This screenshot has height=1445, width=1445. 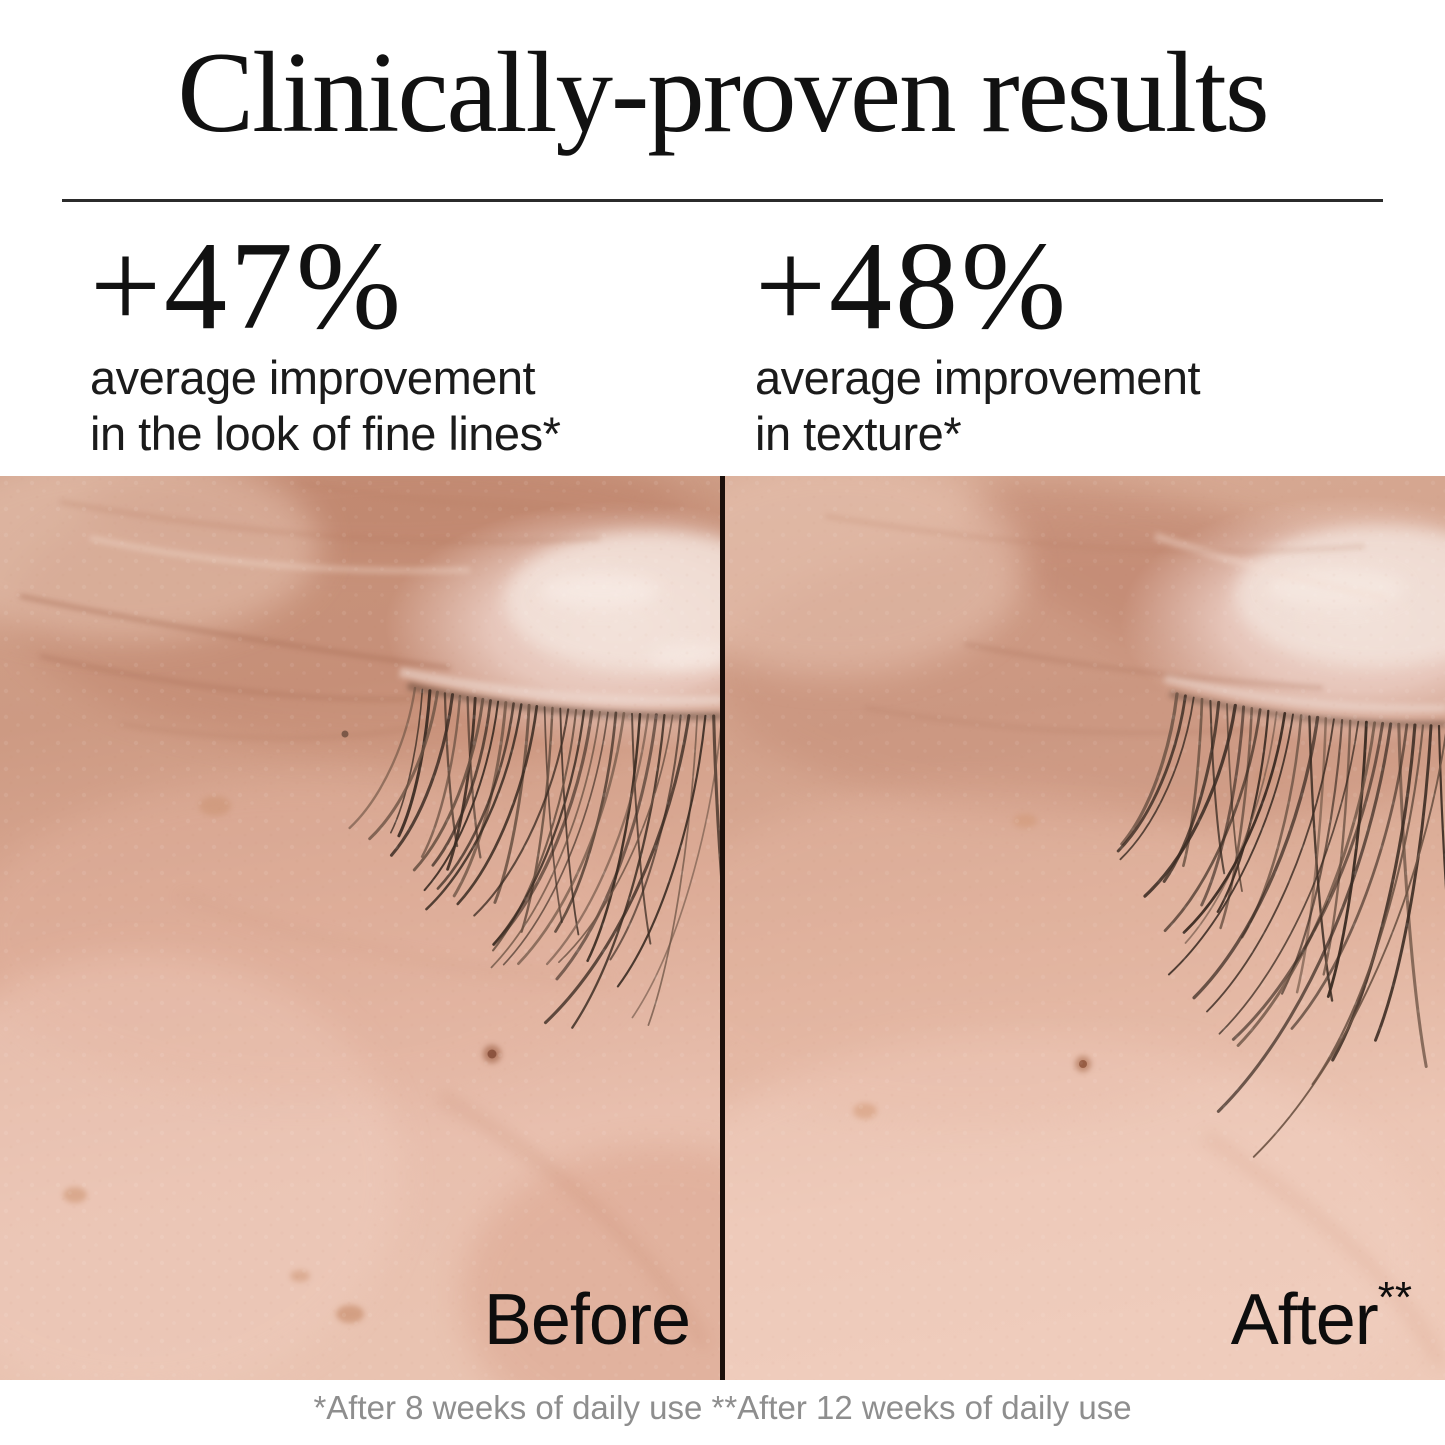 What do you see at coordinates (722, 200) in the screenshot?
I see `divider-rule` at bounding box center [722, 200].